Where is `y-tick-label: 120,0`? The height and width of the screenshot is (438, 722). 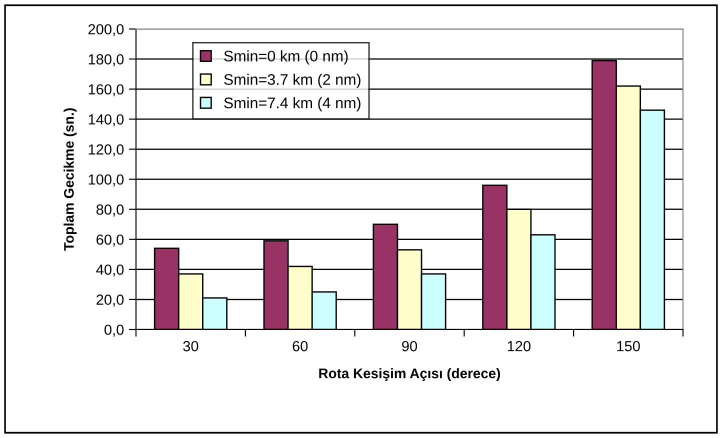 y-tick-label: 120,0 is located at coordinates (106, 150).